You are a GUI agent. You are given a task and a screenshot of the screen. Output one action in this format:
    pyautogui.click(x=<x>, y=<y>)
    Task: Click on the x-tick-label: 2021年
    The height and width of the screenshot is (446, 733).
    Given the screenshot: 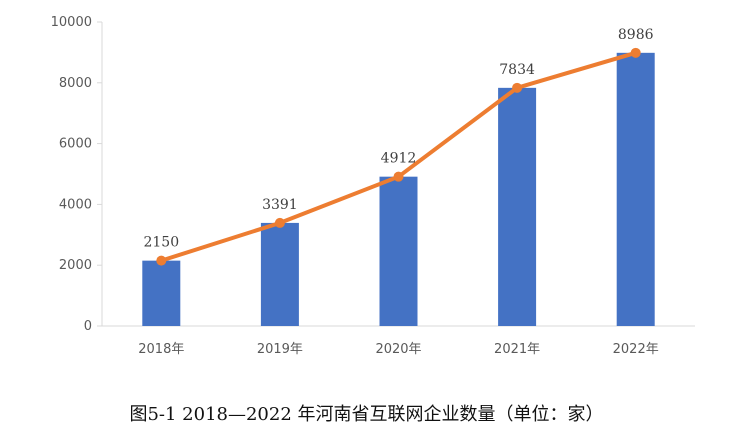 What is the action you would take?
    pyautogui.click(x=517, y=349)
    